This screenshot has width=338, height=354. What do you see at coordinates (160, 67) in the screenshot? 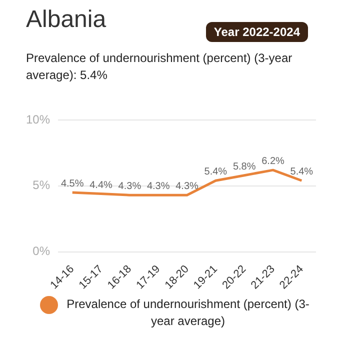
I see `chart-subtitle: Prevalence of undernourishment (percent) (3-year average): 5.4%` at bounding box center [160, 67].